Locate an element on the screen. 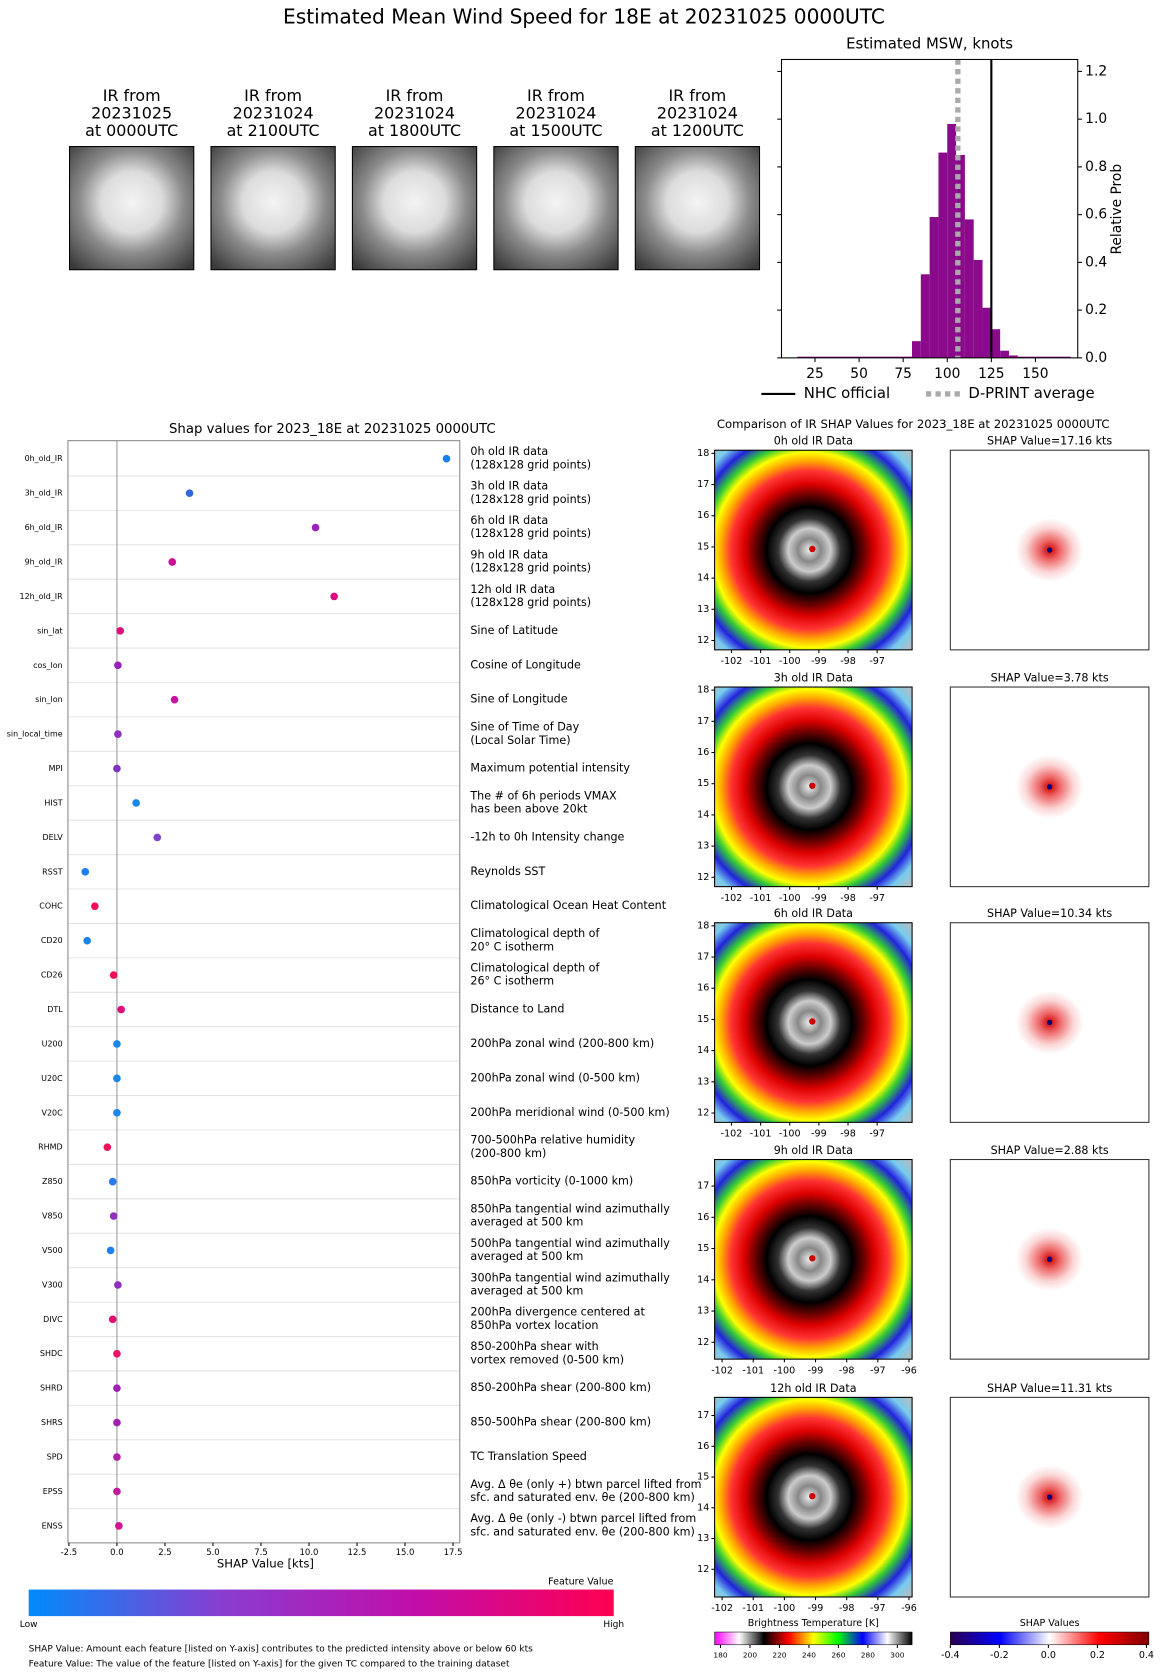 The height and width of the screenshot is (1678, 1168). colorbar-tick-label: 0.2 is located at coordinates (1097, 1655).